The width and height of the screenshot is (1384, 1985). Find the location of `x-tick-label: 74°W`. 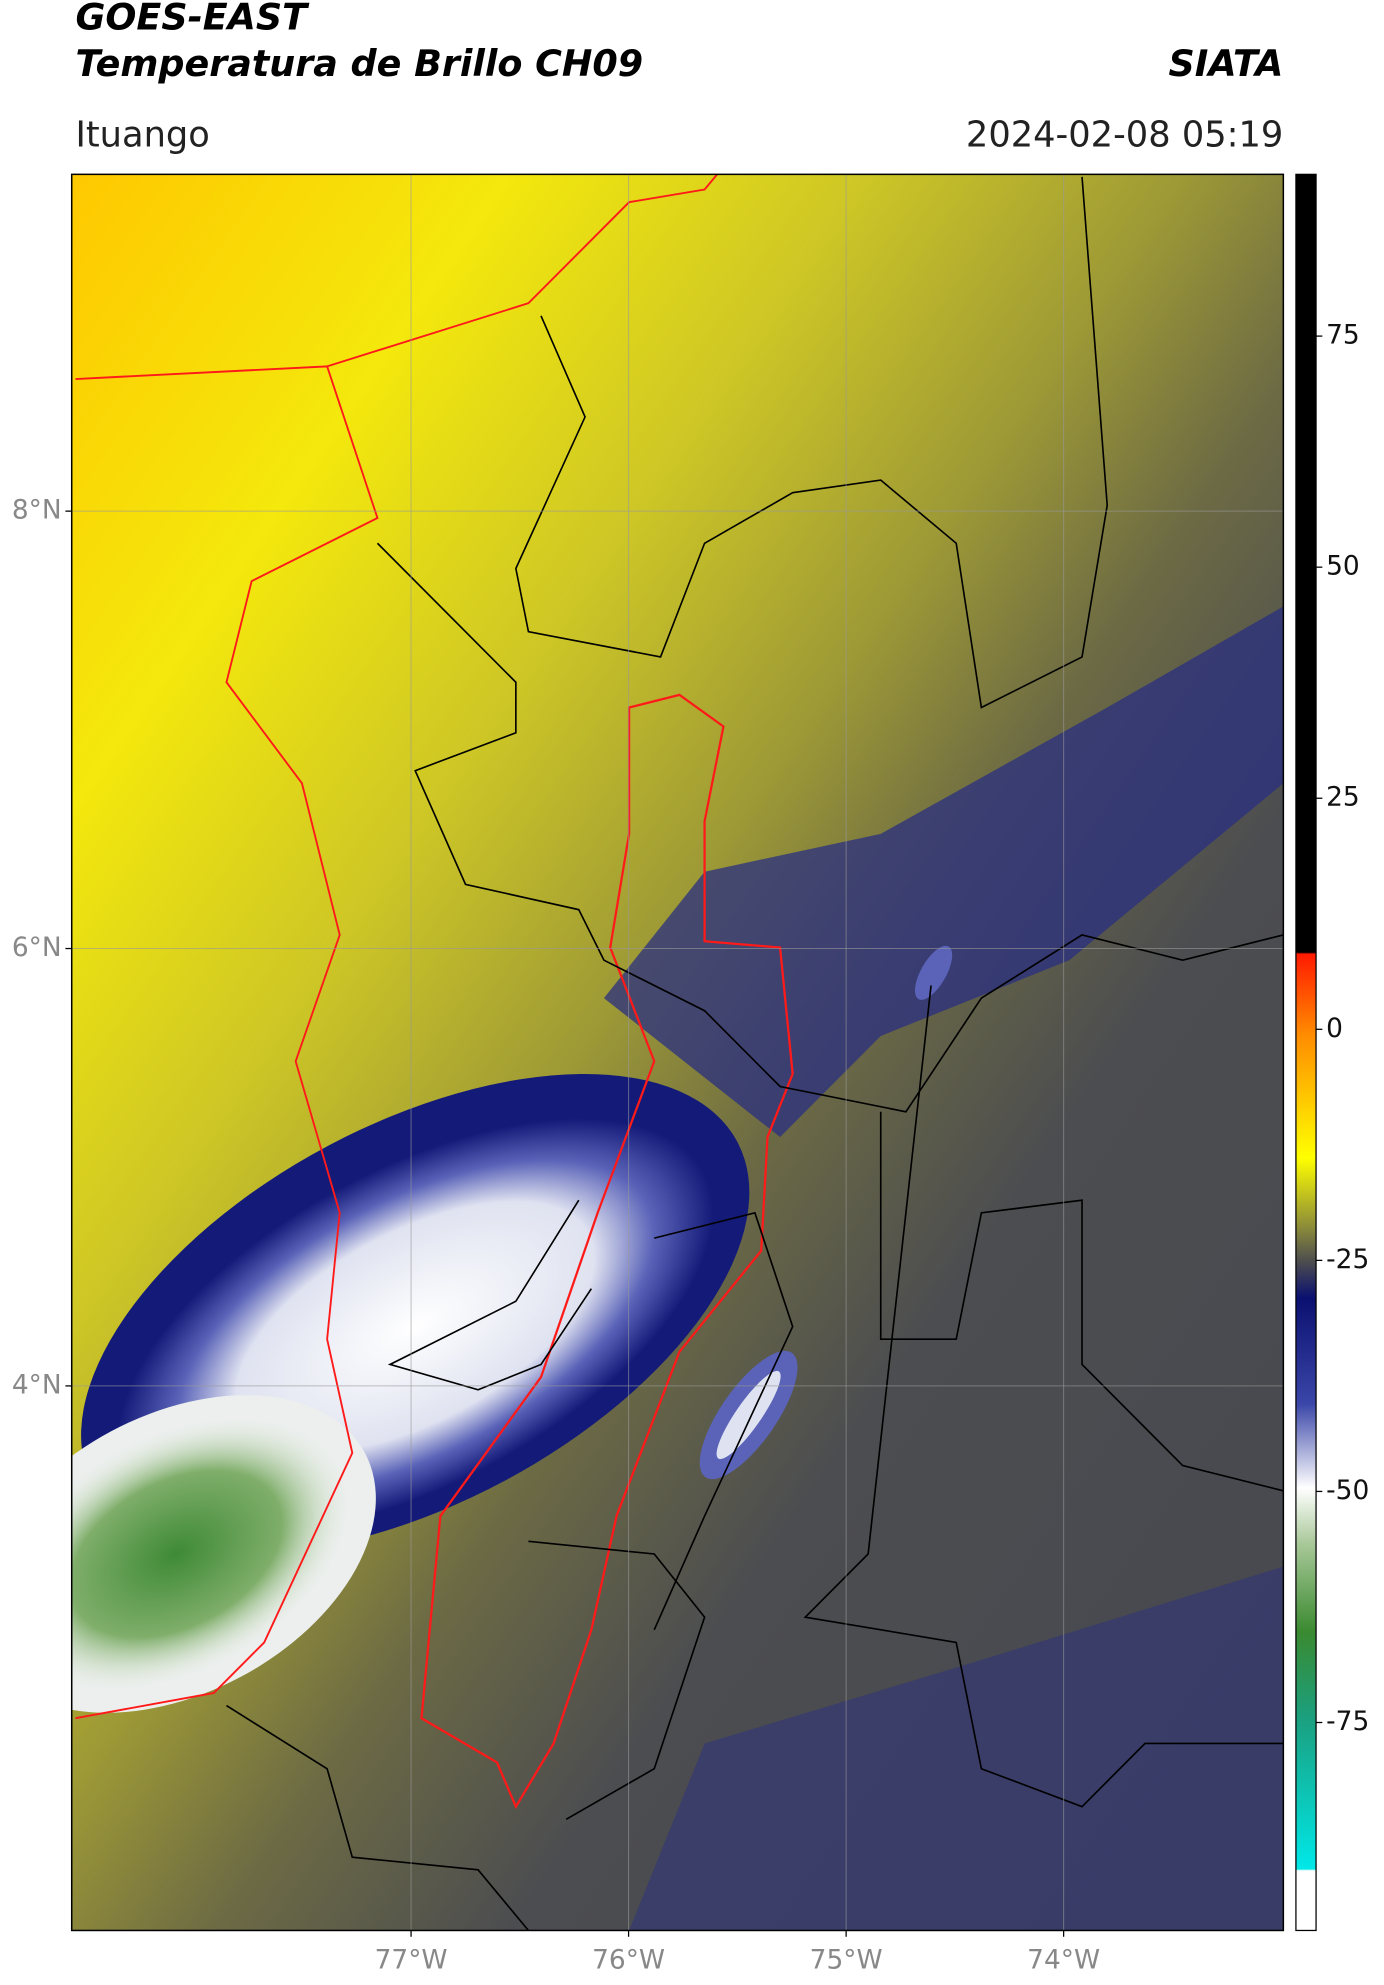

x-tick-label: 74°W is located at coordinates (1063, 1959).